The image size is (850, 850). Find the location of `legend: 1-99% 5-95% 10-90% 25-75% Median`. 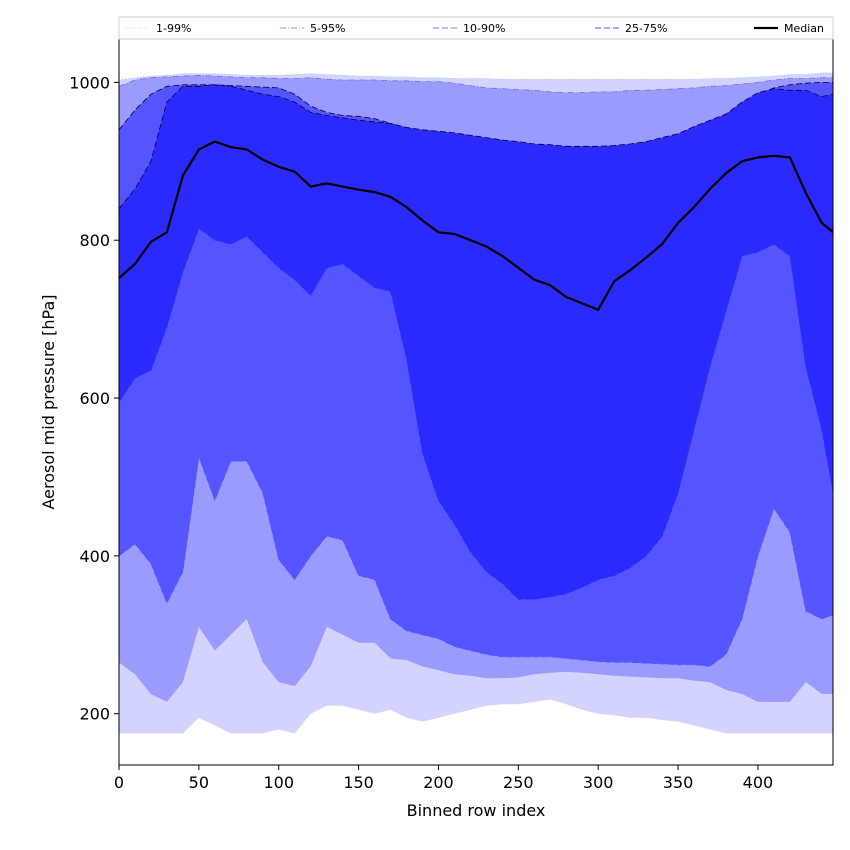

legend: 1-99% 5-95% 10-90% 25-75% Median is located at coordinates (476, 28).